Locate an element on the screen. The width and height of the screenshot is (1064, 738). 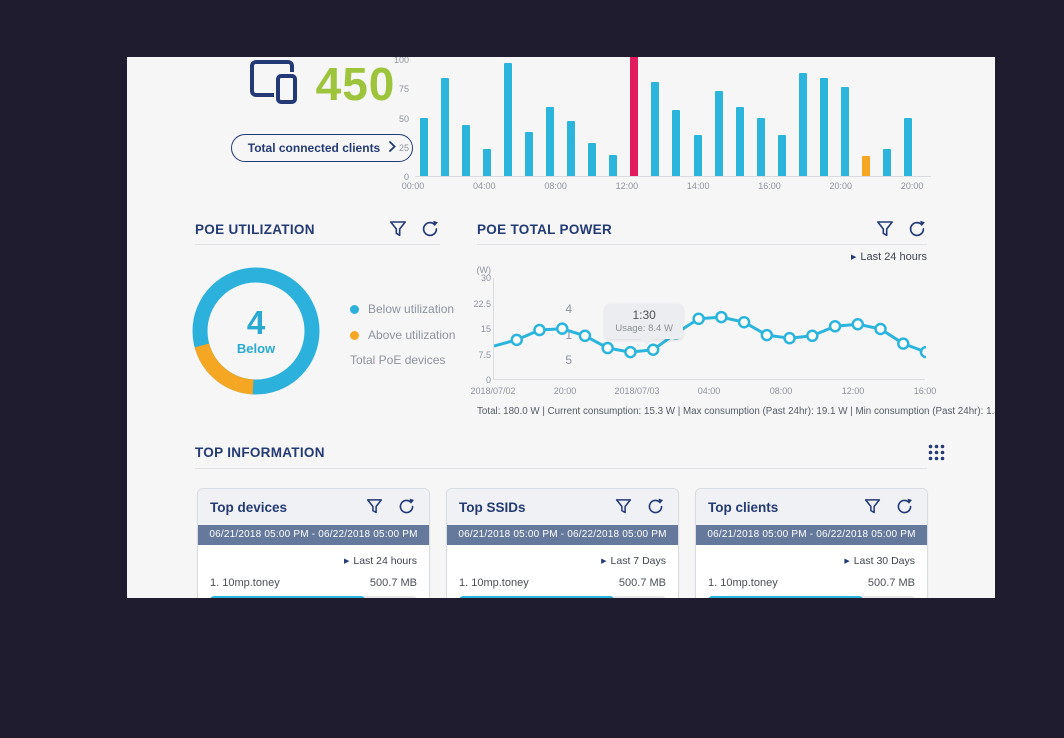
clients-bar-chart is located at coordinates (673, 117).